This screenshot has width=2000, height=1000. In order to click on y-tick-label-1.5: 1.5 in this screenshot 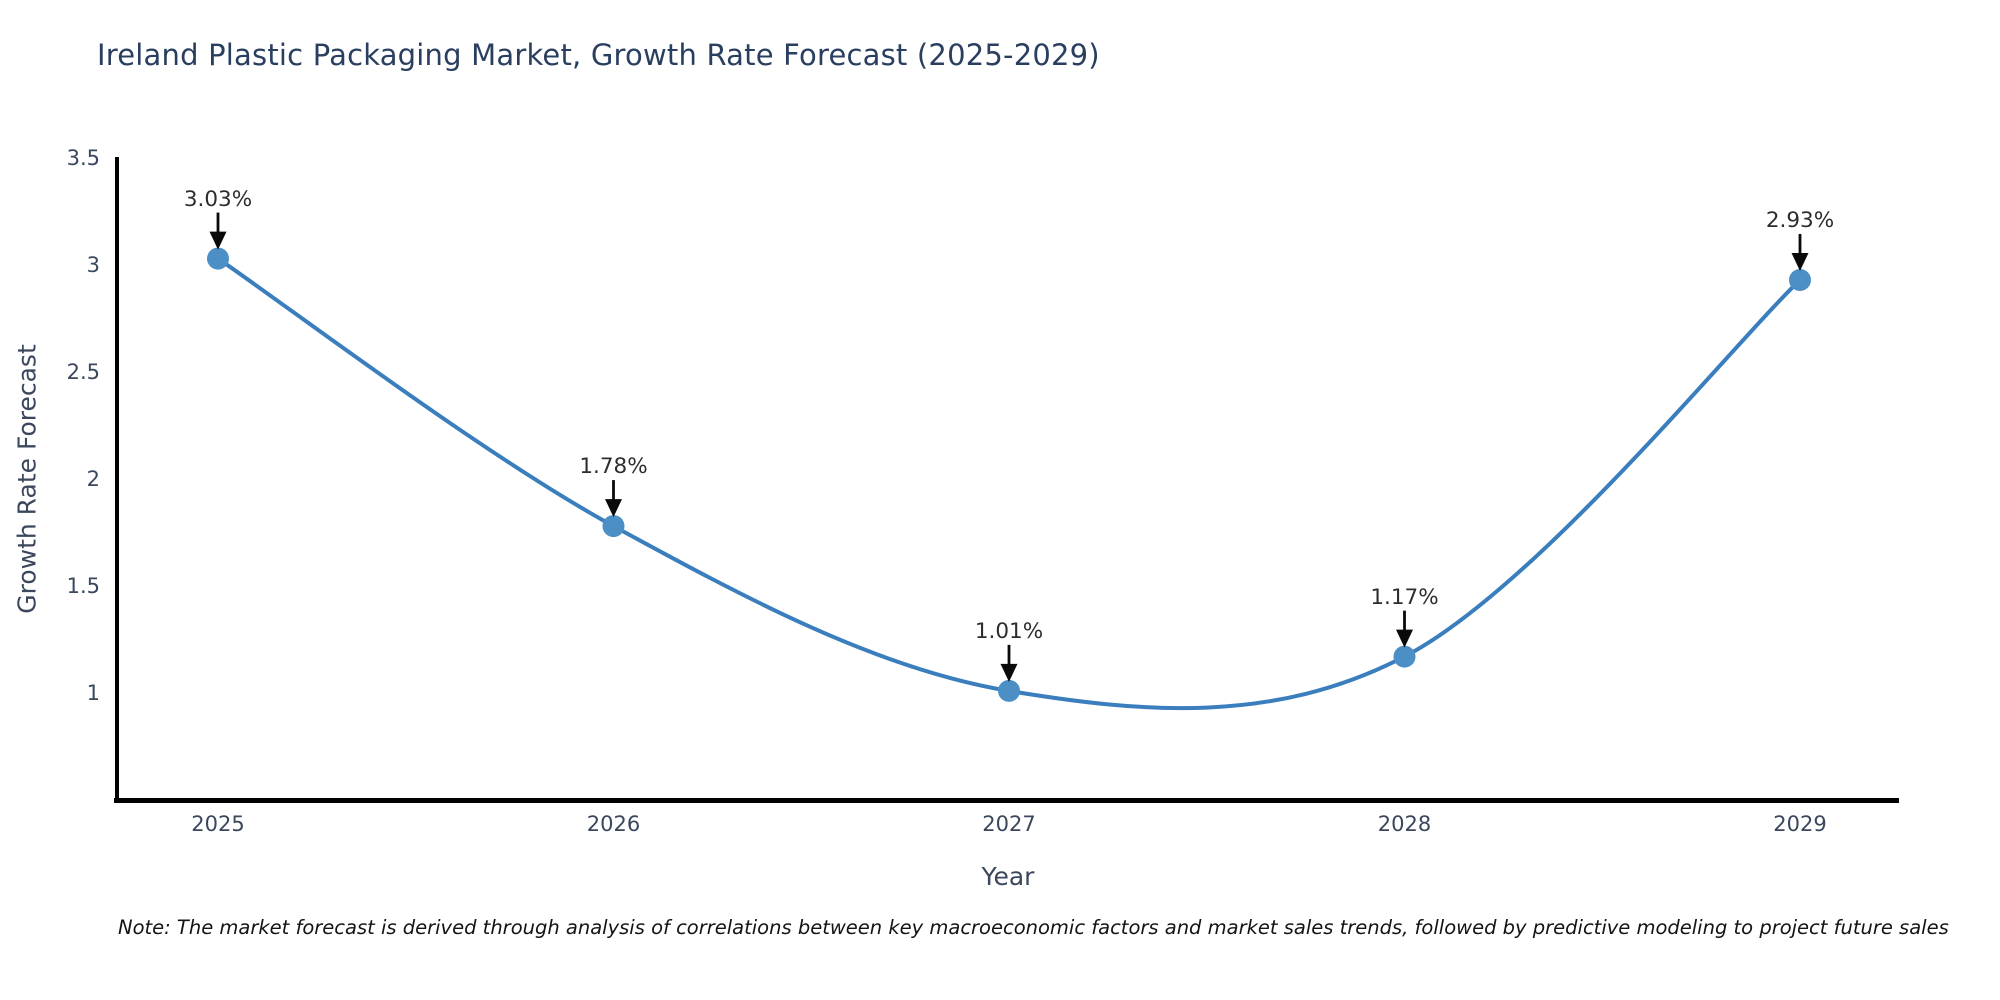, I will do `click(83, 586)`.